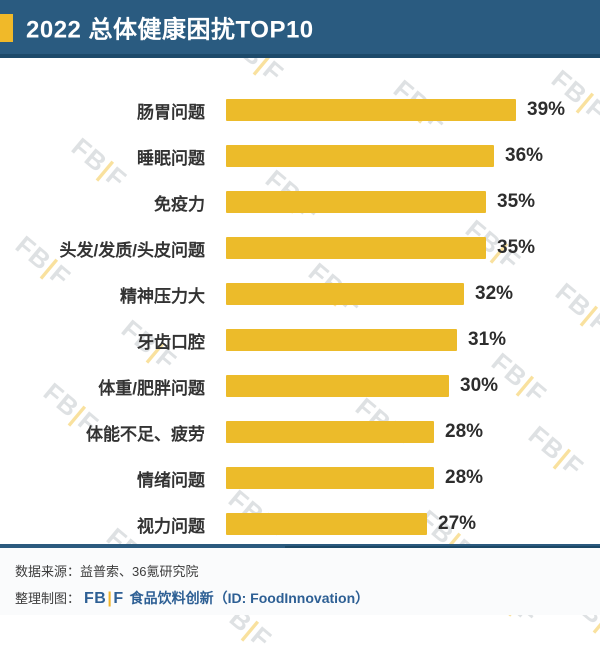  What do you see at coordinates (479, 385) in the screenshot?
I see `bar-value-label: 30%` at bounding box center [479, 385].